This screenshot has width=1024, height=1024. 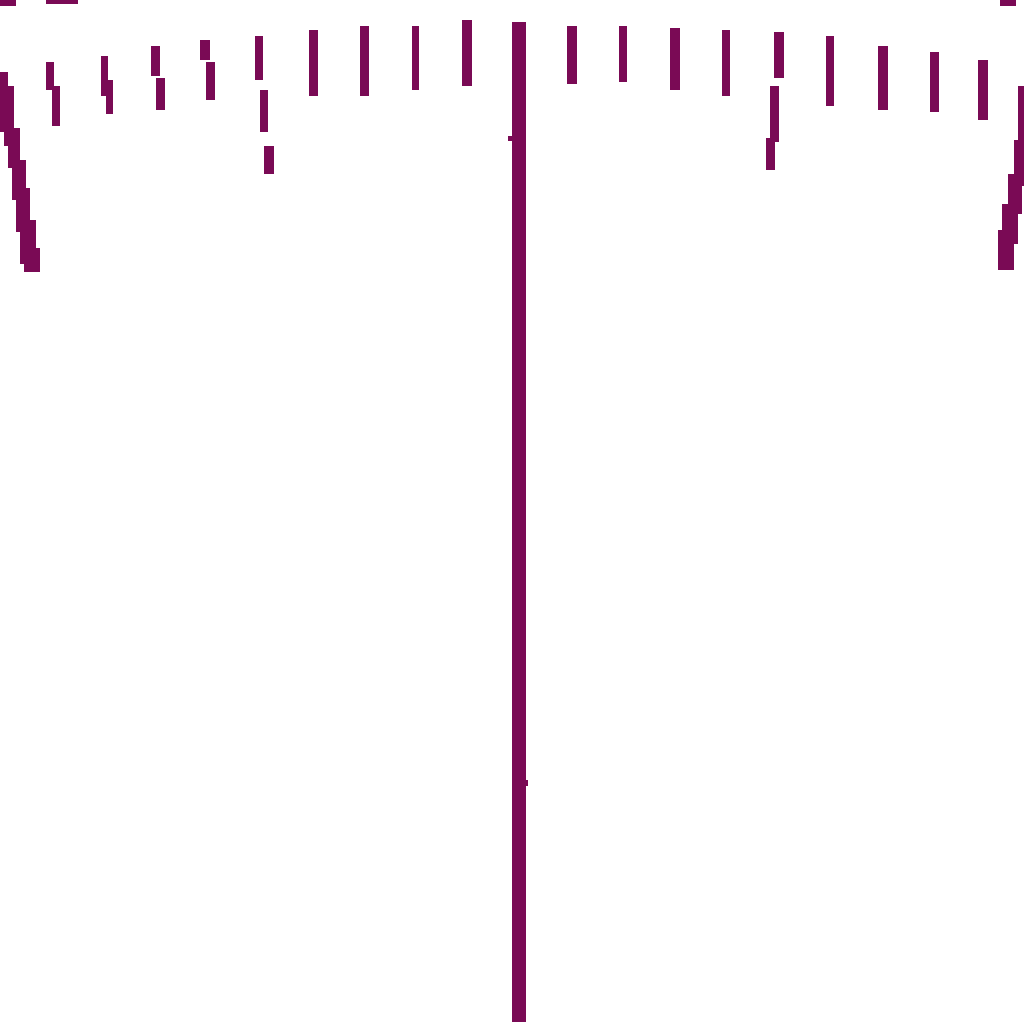 I want to click on stem-notch-top, so click(x=511, y=138).